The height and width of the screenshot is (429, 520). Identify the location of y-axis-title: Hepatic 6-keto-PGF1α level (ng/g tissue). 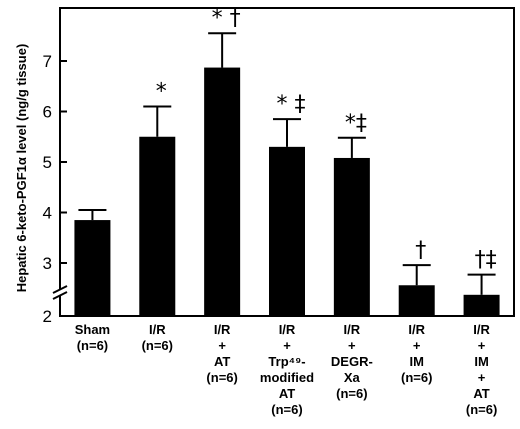
(21, 168).